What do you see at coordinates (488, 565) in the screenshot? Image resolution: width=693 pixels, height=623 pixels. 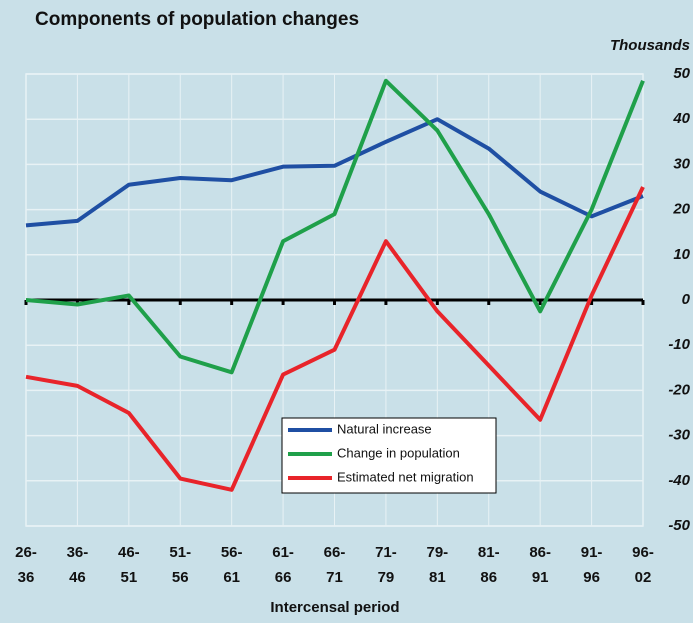 I see `x-tick-label: 81- 86` at bounding box center [488, 565].